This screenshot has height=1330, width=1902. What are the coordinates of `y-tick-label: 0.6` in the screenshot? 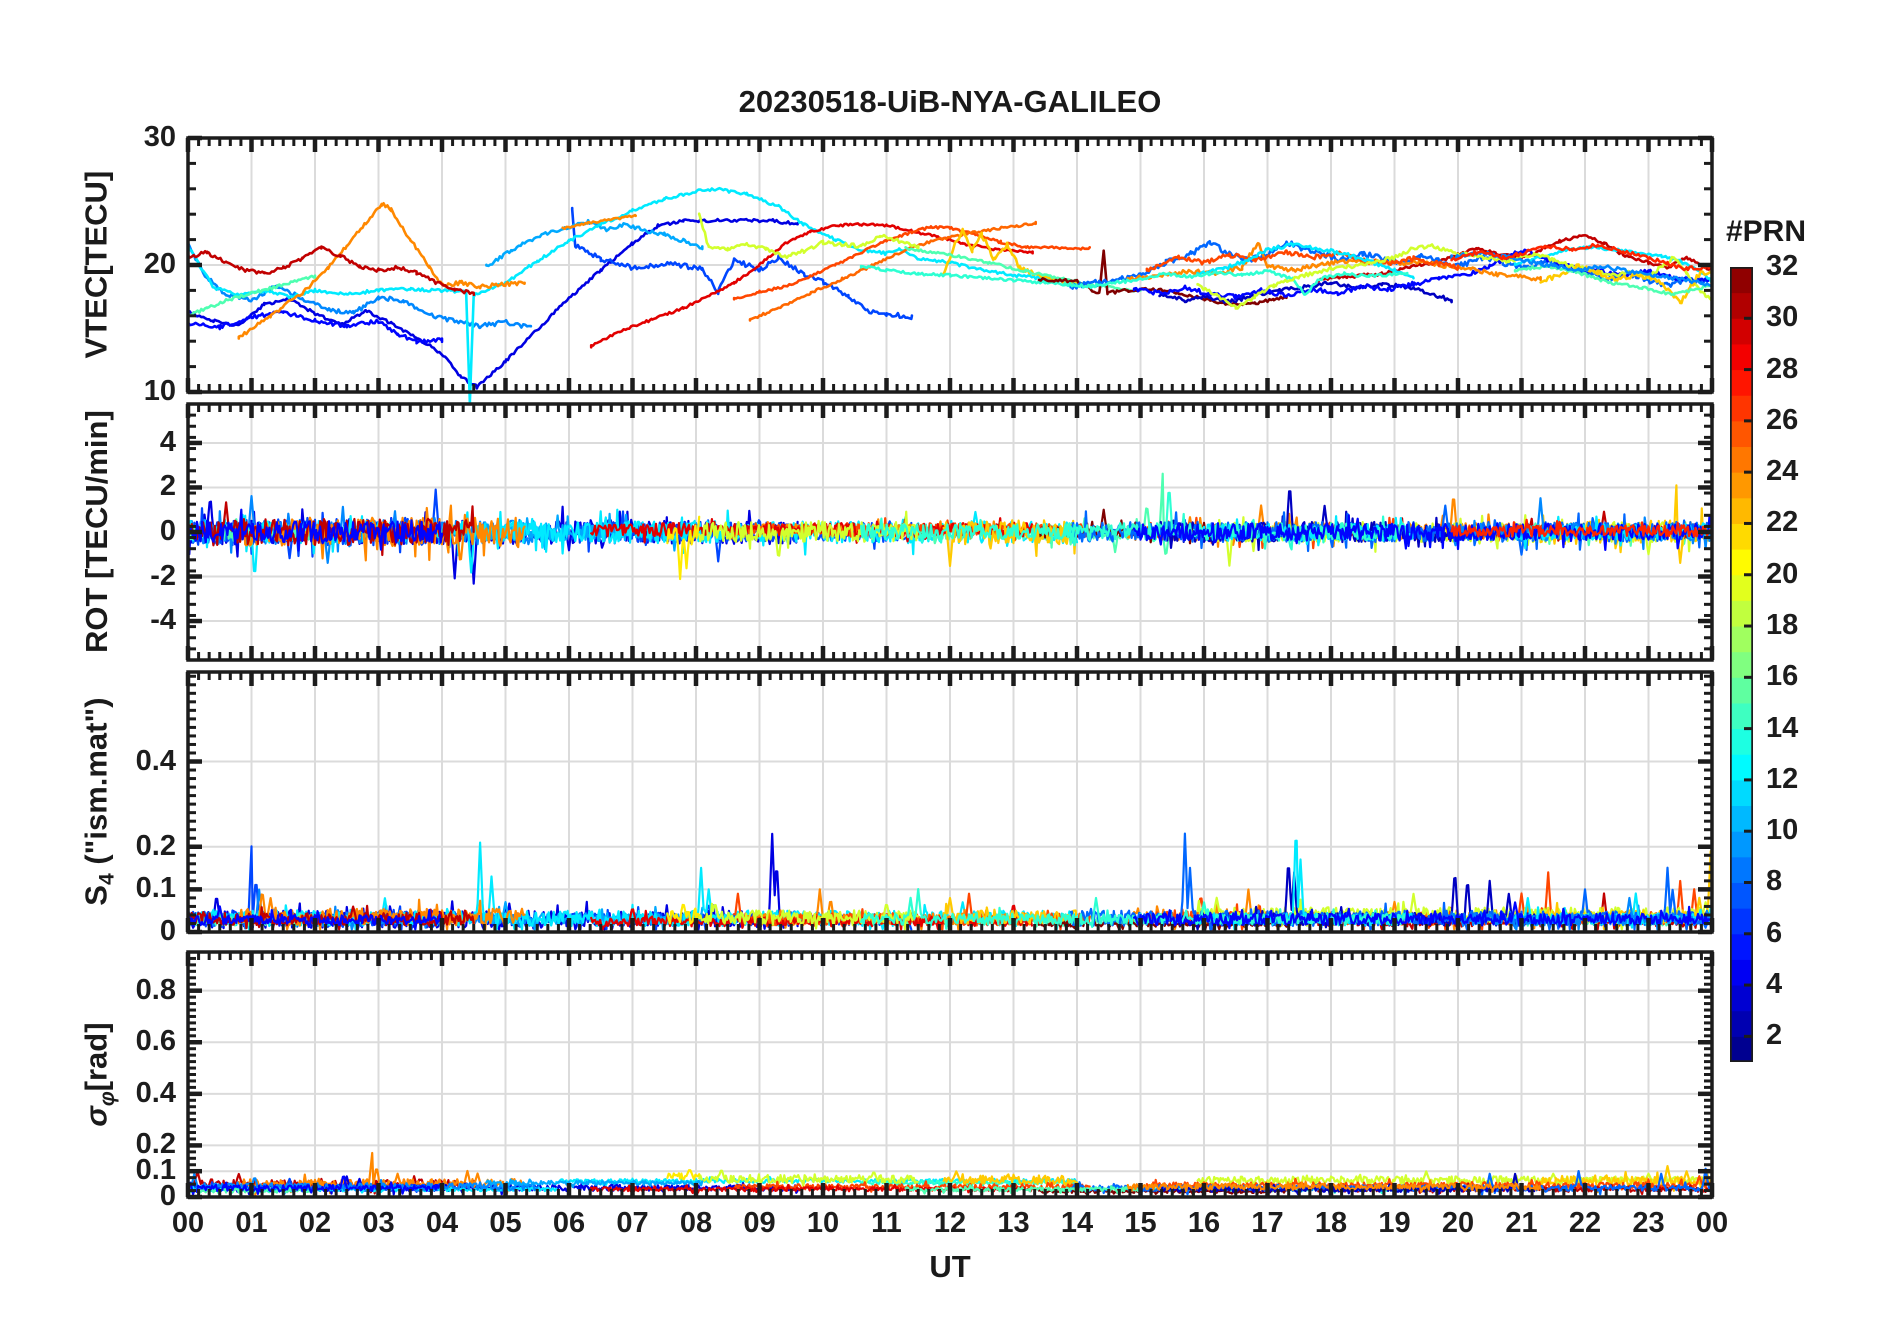 It's located at (155, 1041).